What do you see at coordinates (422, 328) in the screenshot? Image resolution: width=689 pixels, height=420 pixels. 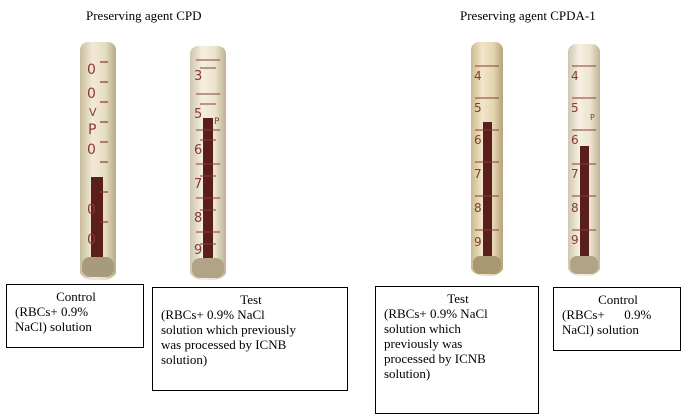 I see `caption-line: solution which` at bounding box center [422, 328].